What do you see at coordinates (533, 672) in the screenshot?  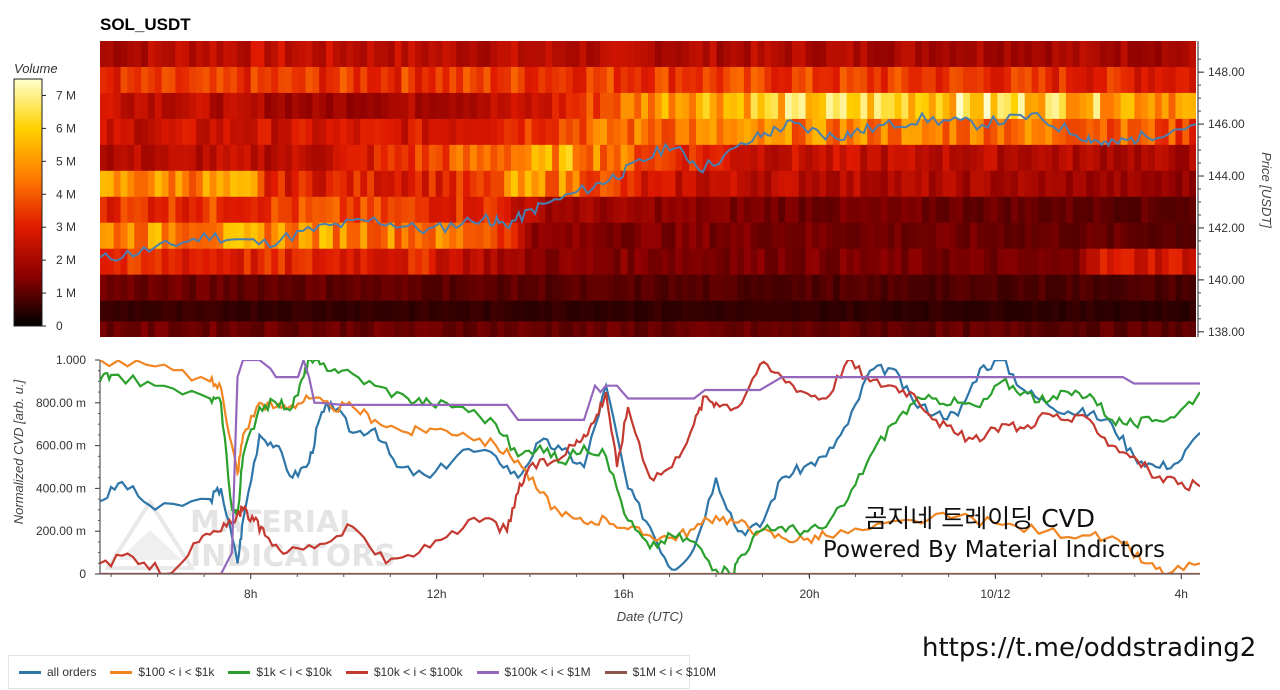 I see `legend-item: $100k < i < $1M` at bounding box center [533, 672].